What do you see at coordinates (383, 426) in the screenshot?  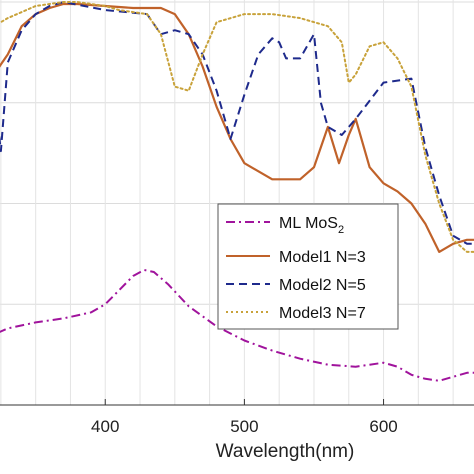 I see `x-tick-label: 600` at bounding box center [383, 426].